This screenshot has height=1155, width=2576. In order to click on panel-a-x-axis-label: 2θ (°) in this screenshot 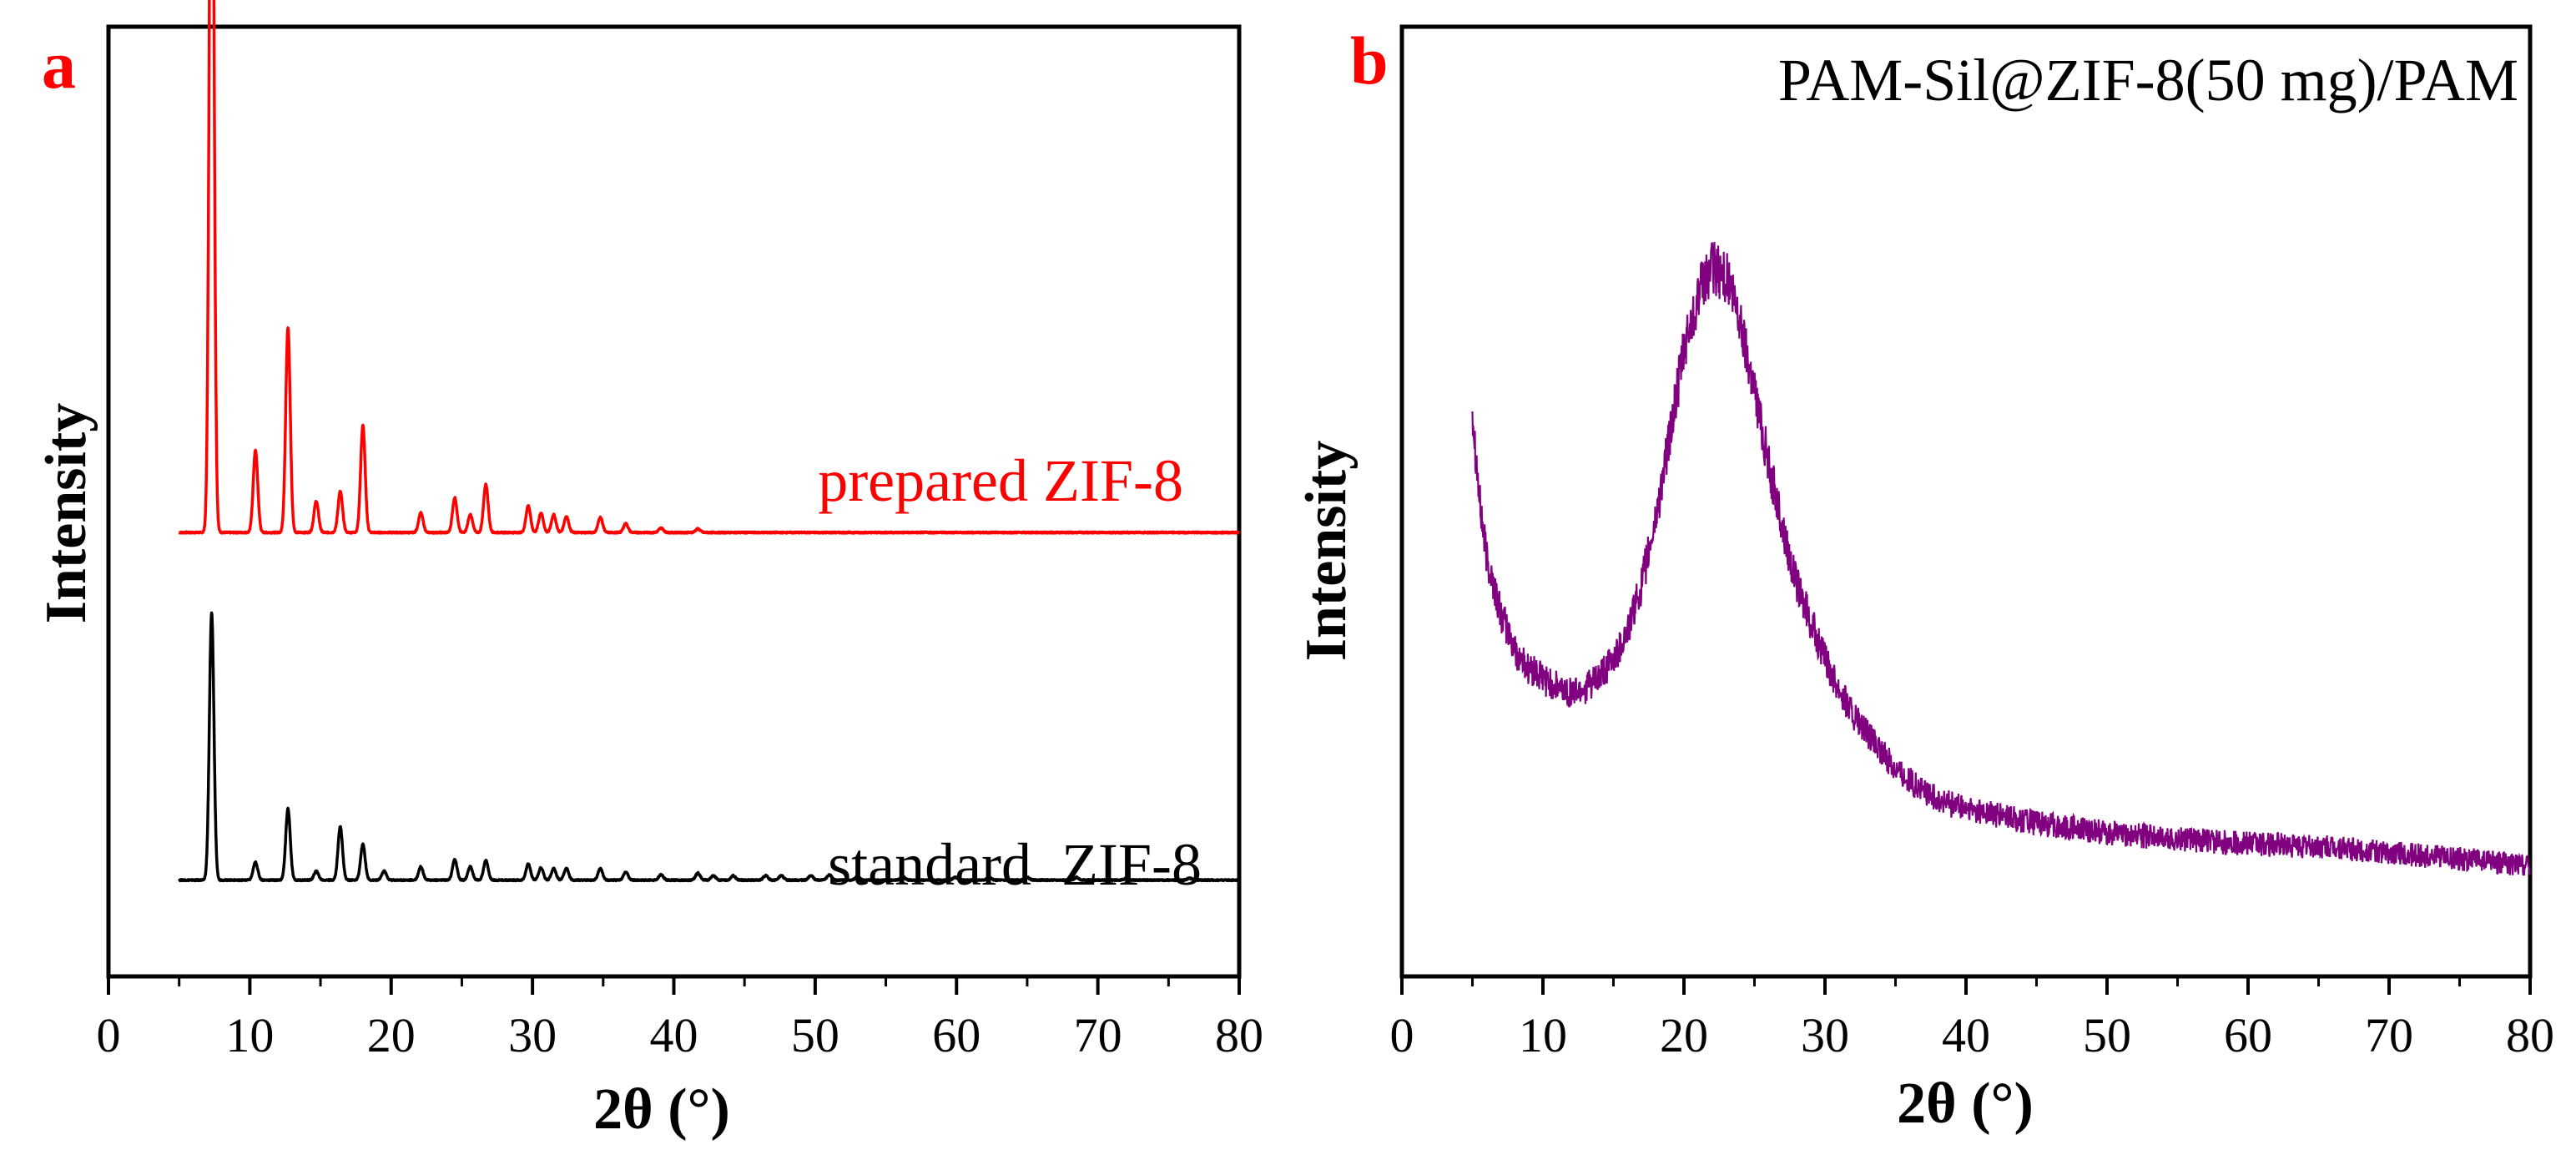, I will do `click(661, 1109)`.